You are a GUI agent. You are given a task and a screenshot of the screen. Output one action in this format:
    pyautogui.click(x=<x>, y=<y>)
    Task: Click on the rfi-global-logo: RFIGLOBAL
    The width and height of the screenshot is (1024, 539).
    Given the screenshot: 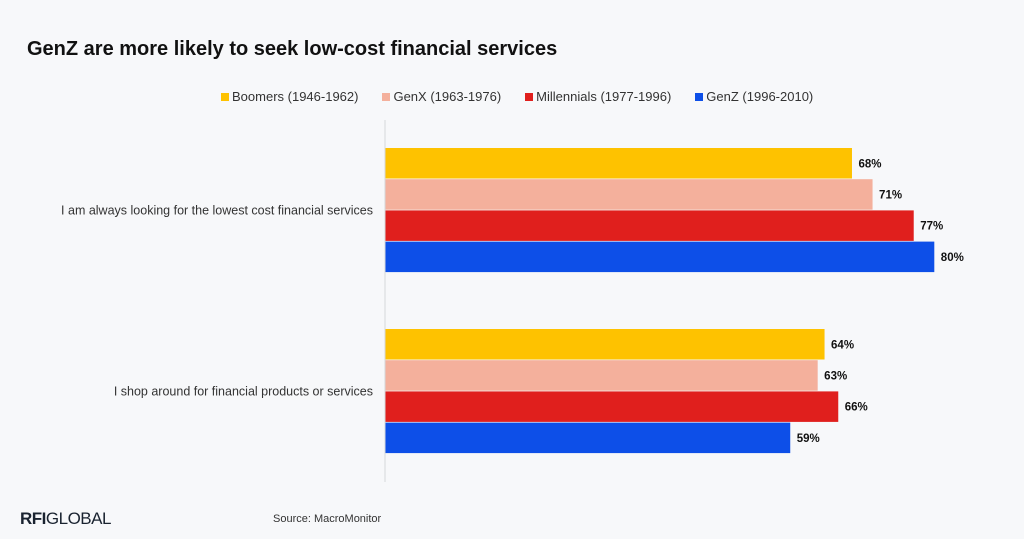 What is the action you would take?
    pyautogui.click(x=65, y=519)
    